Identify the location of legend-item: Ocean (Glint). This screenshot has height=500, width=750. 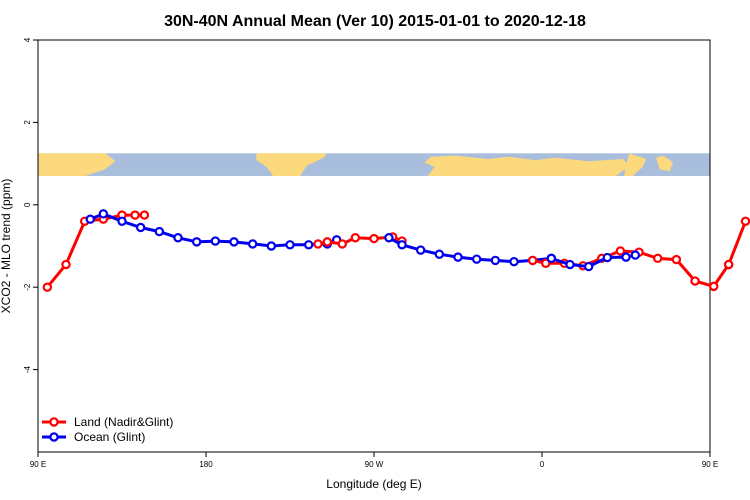
(93, 437).